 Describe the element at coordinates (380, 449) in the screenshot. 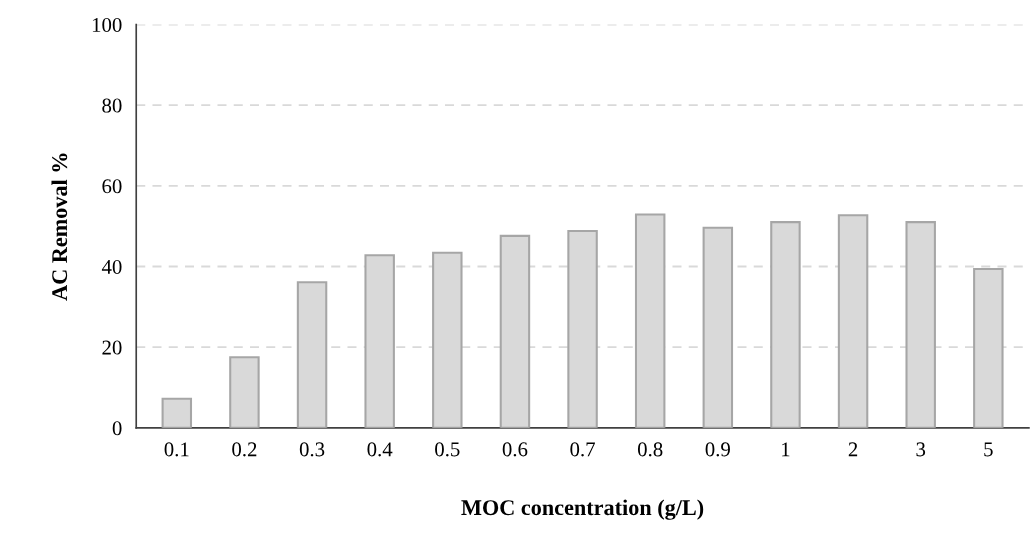

I see `x-tick-label: 0.4` at that location.